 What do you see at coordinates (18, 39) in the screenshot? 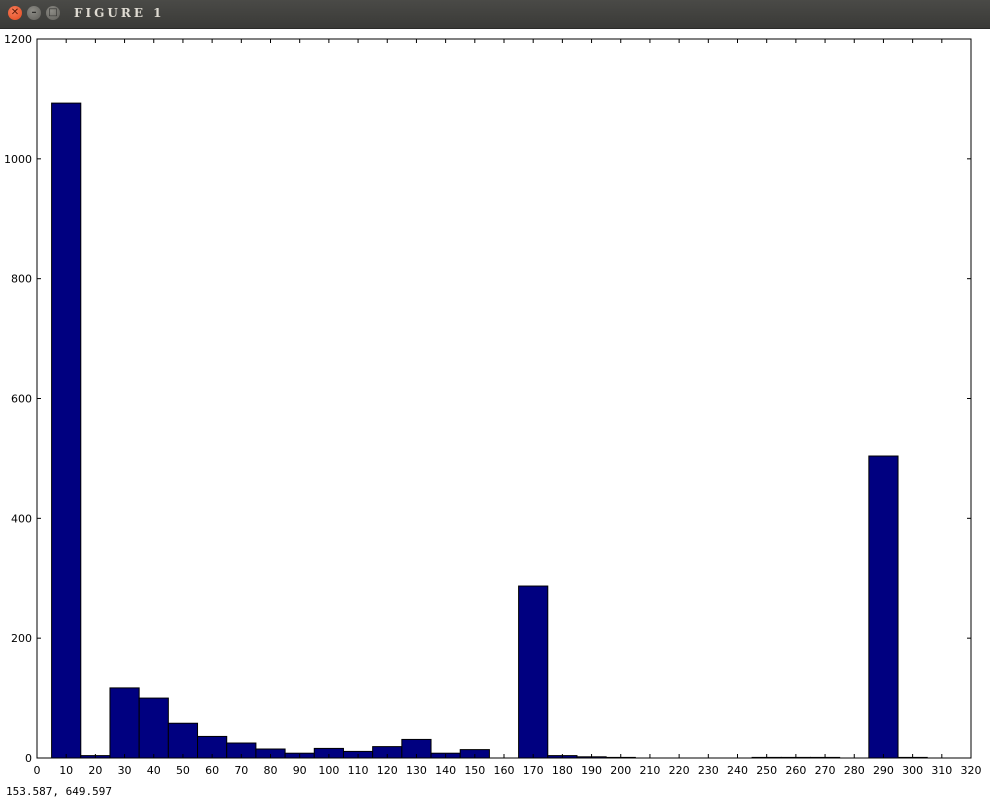
I see `y-tick-label: 1200` at bounding box center [18, 39].